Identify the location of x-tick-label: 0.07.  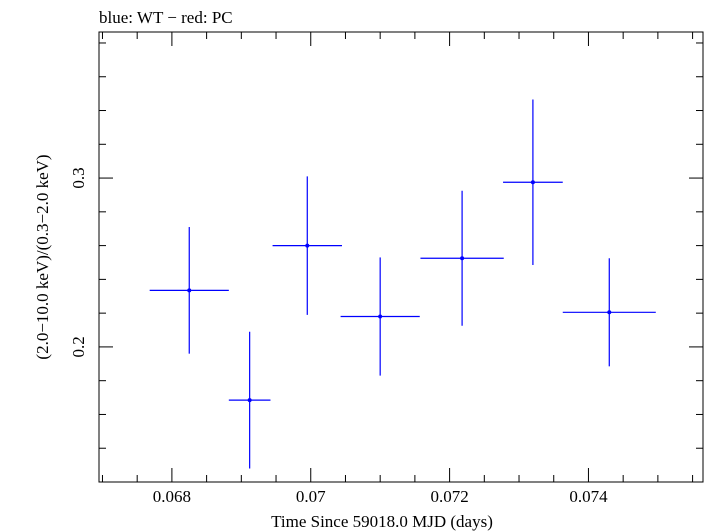
(311, 496).